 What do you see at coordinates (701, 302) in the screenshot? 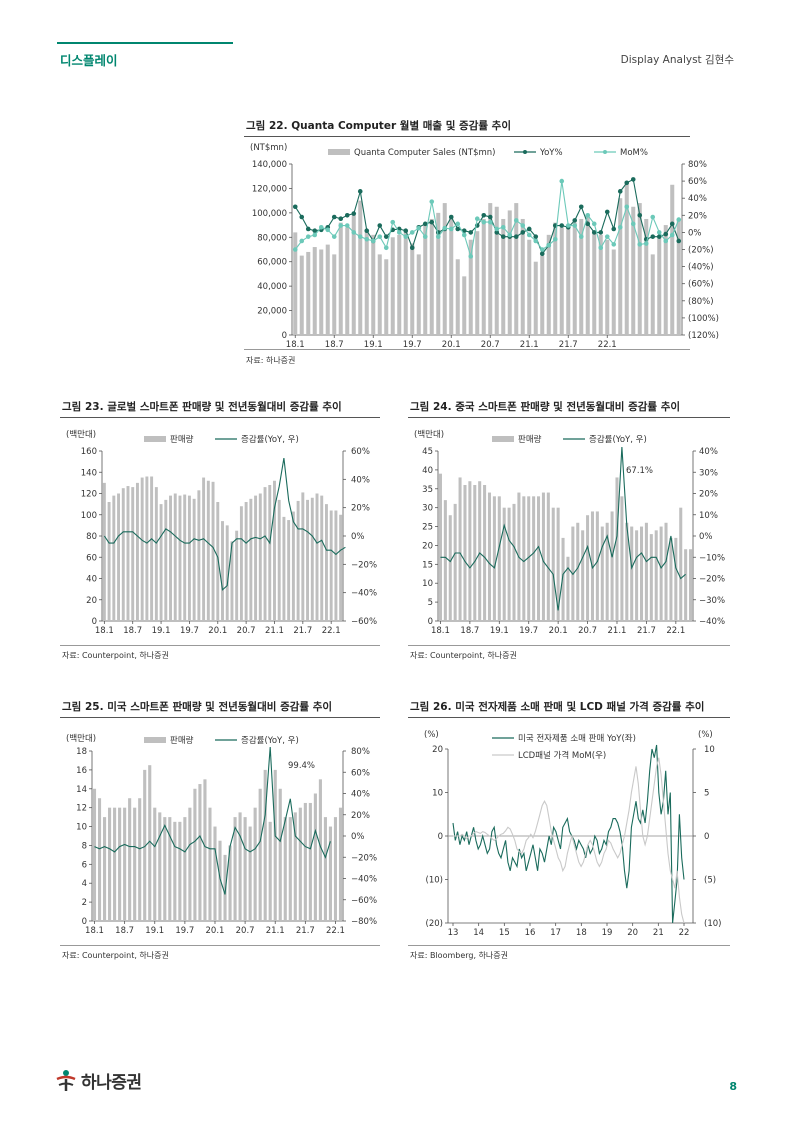
I see `y2-tick-label: (80%)` at bounding box center [701, 302].